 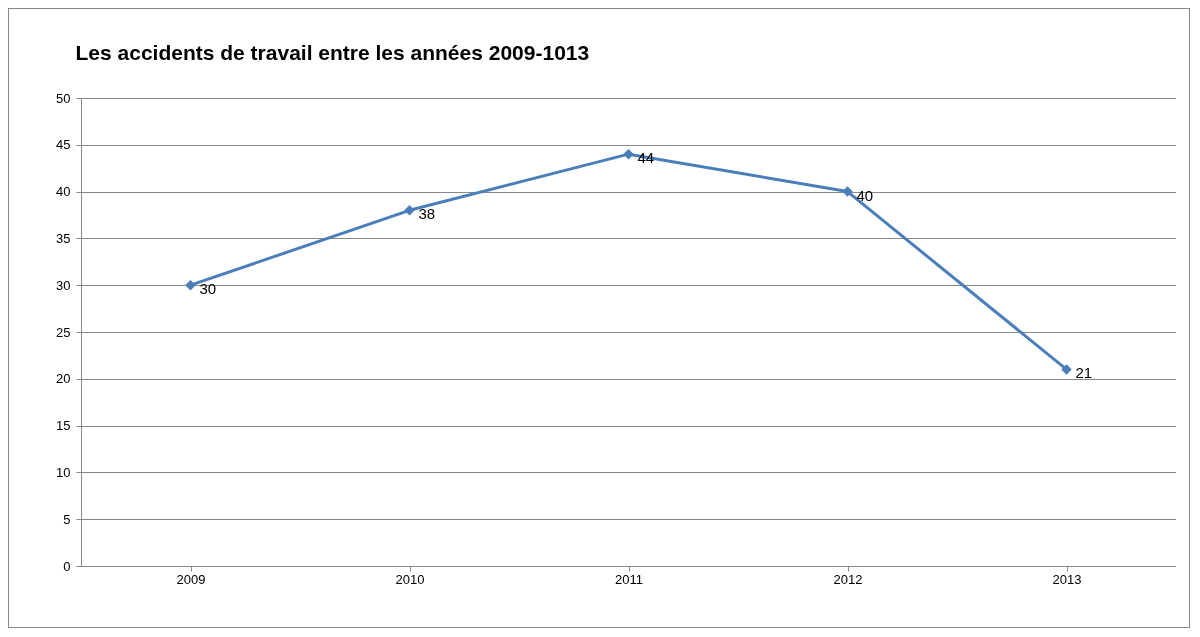 I want to click on x-tick-label: 2009, so click(x=191, y=579).